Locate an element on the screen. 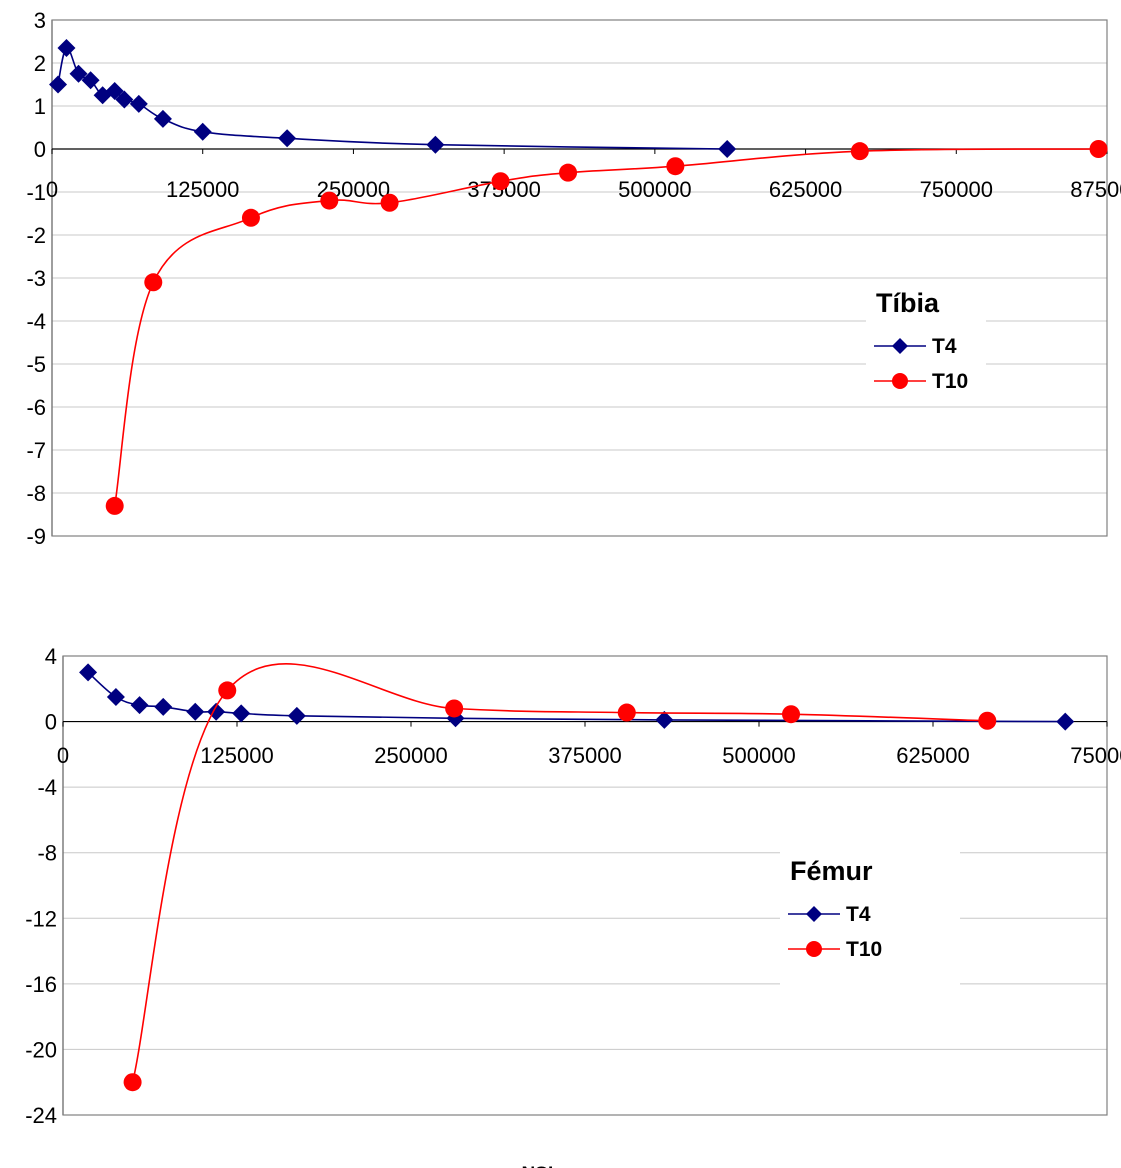 The width and height of the screenshot is (1121, 1168). legend-title: Tíbia is located at coordinates (908, 303).